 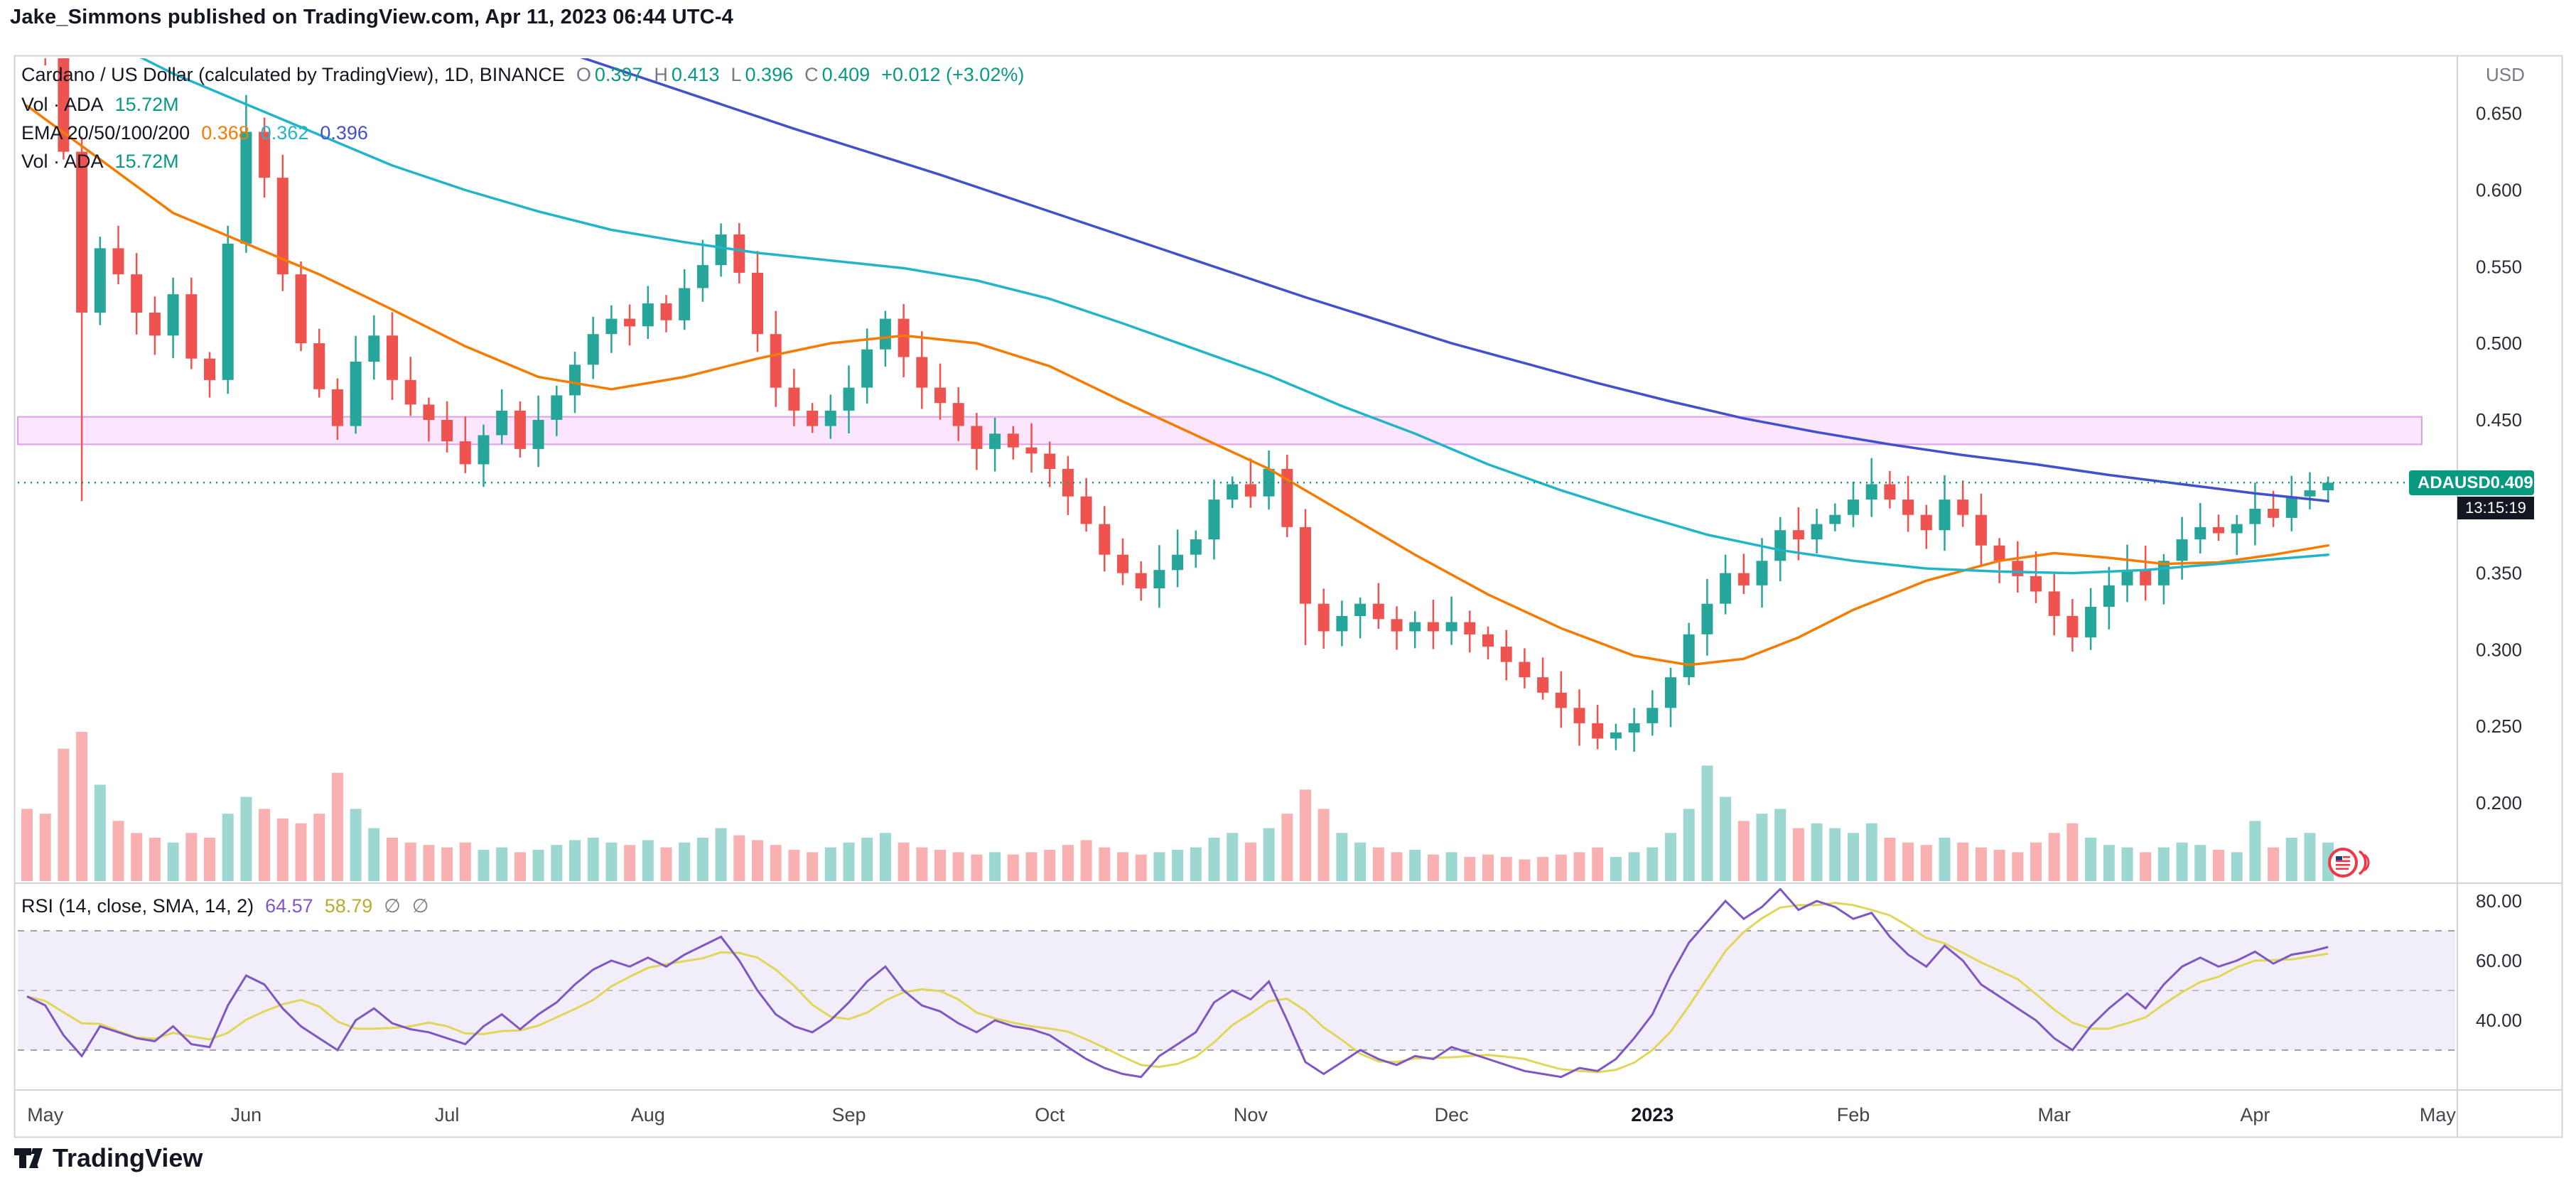 I want to click on tradingview-logo-text: TradingView, so click(x=128, y=1157).